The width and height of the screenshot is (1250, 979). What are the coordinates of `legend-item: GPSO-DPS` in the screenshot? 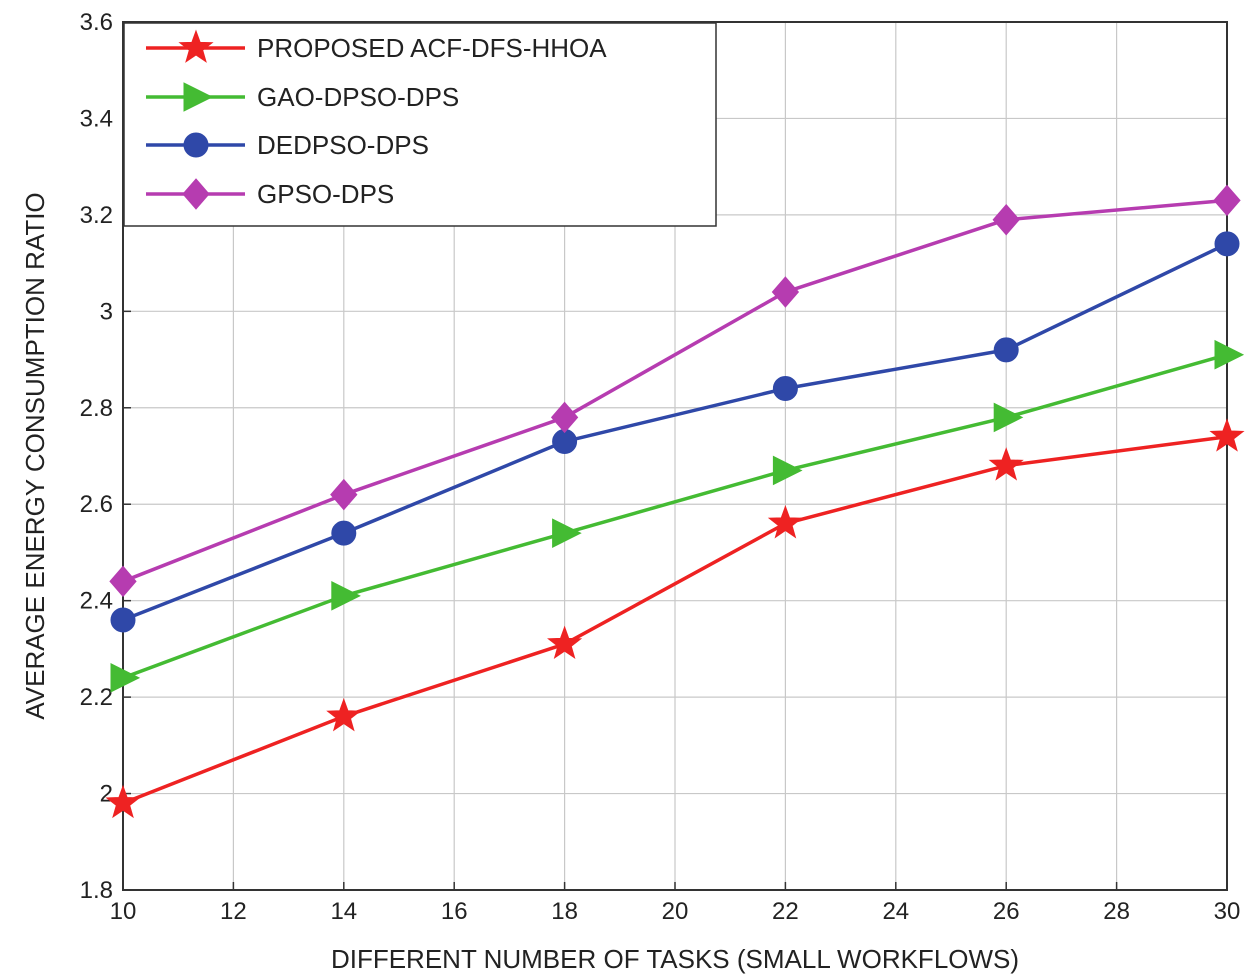 It's located at (270, 194).